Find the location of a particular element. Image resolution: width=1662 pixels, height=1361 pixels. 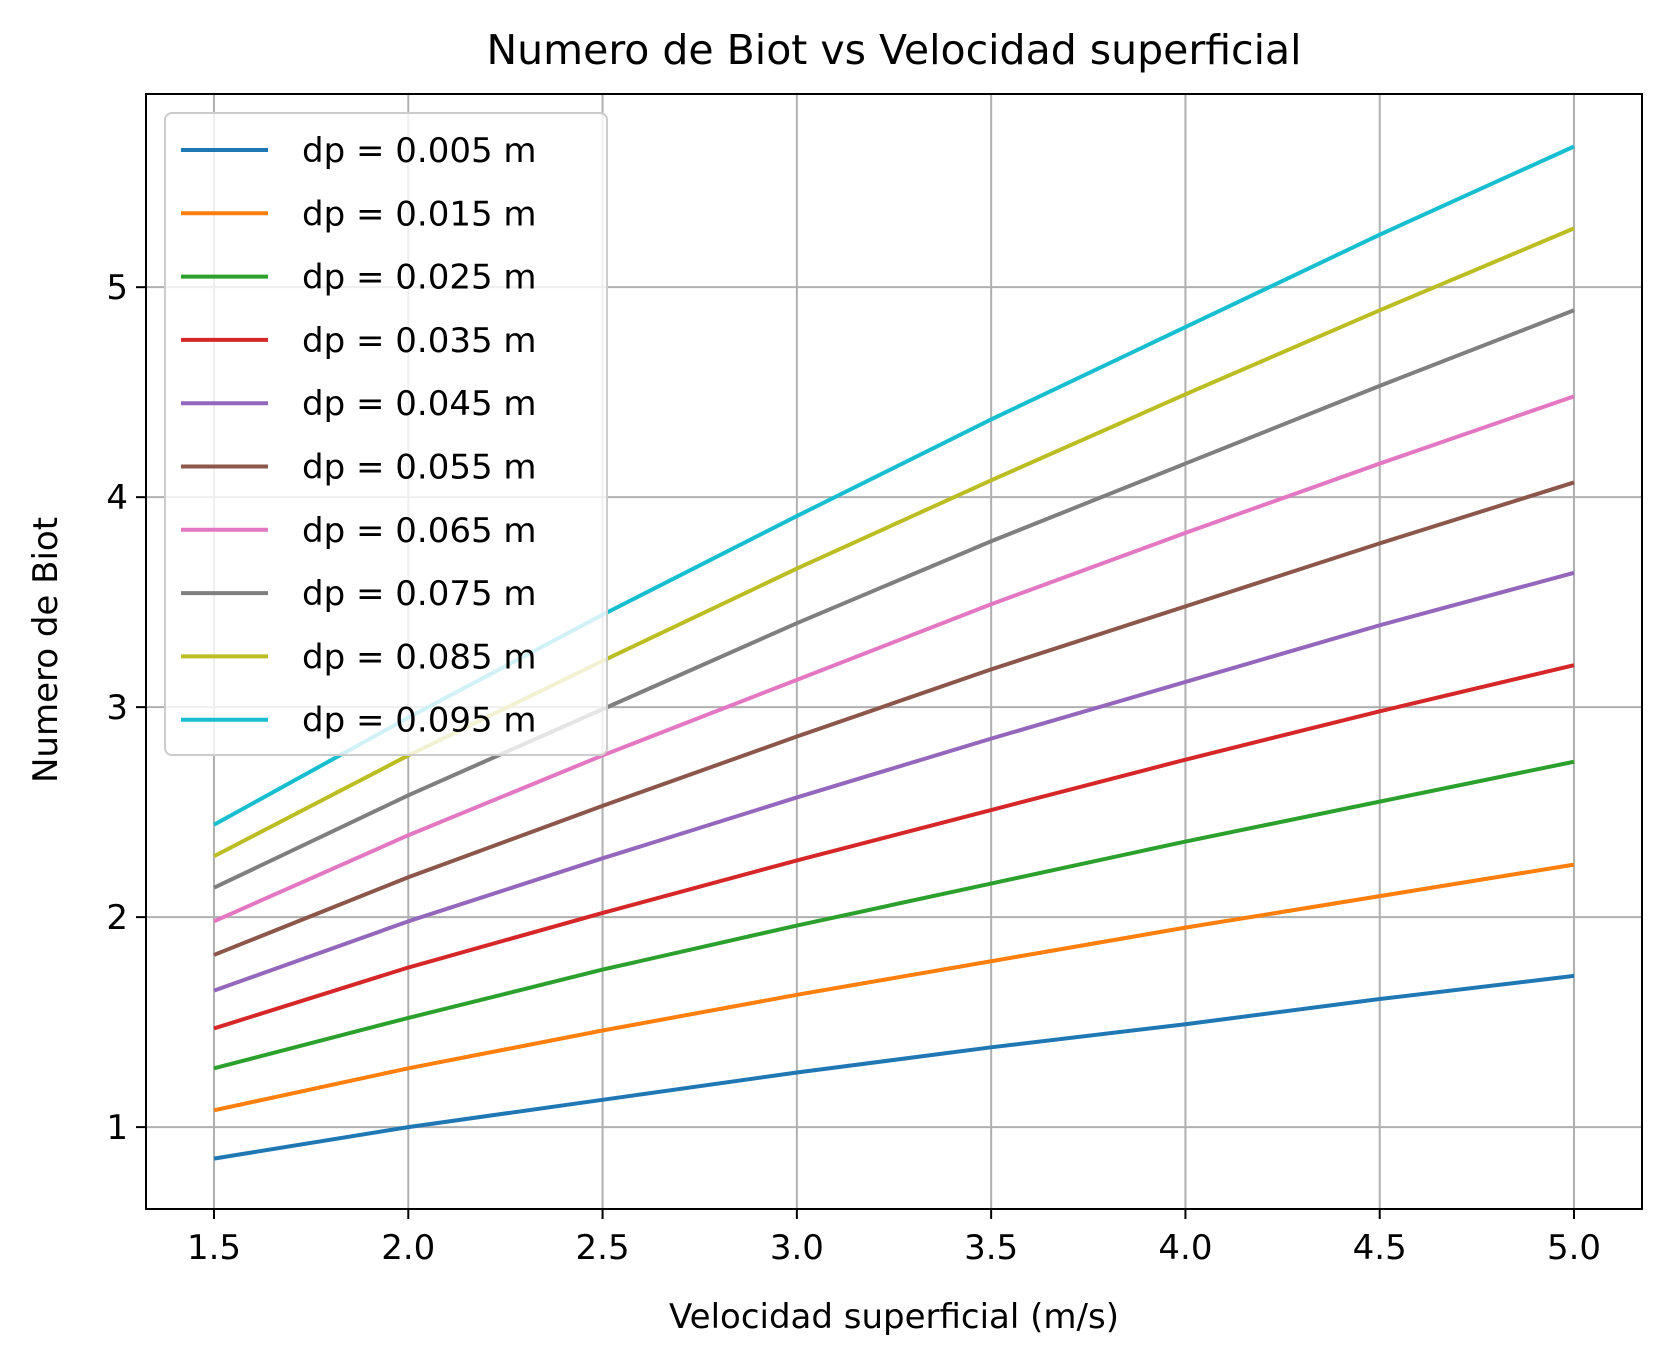

legend-label: dp = 0.045 m is located at coordinates (419, 404).